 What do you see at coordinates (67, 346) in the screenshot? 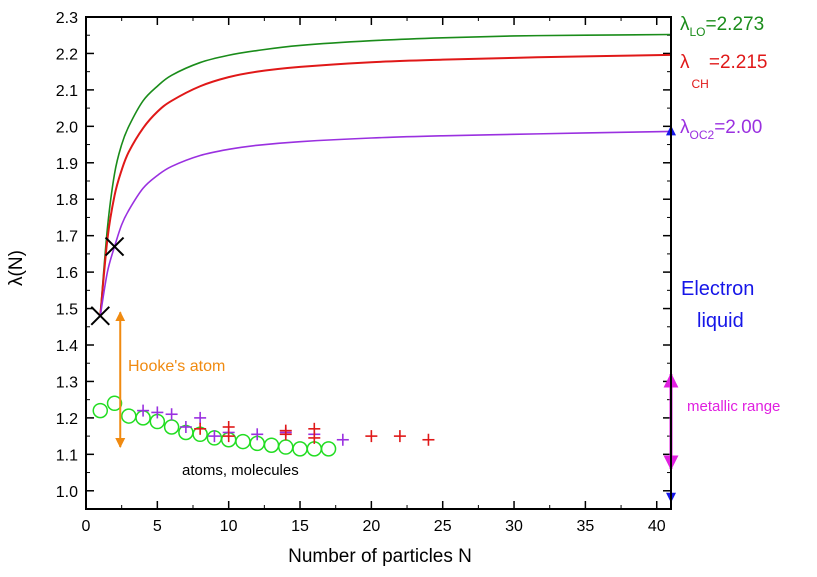
I see `y-tick-label: 1.4` at bounding box center [67, 346].